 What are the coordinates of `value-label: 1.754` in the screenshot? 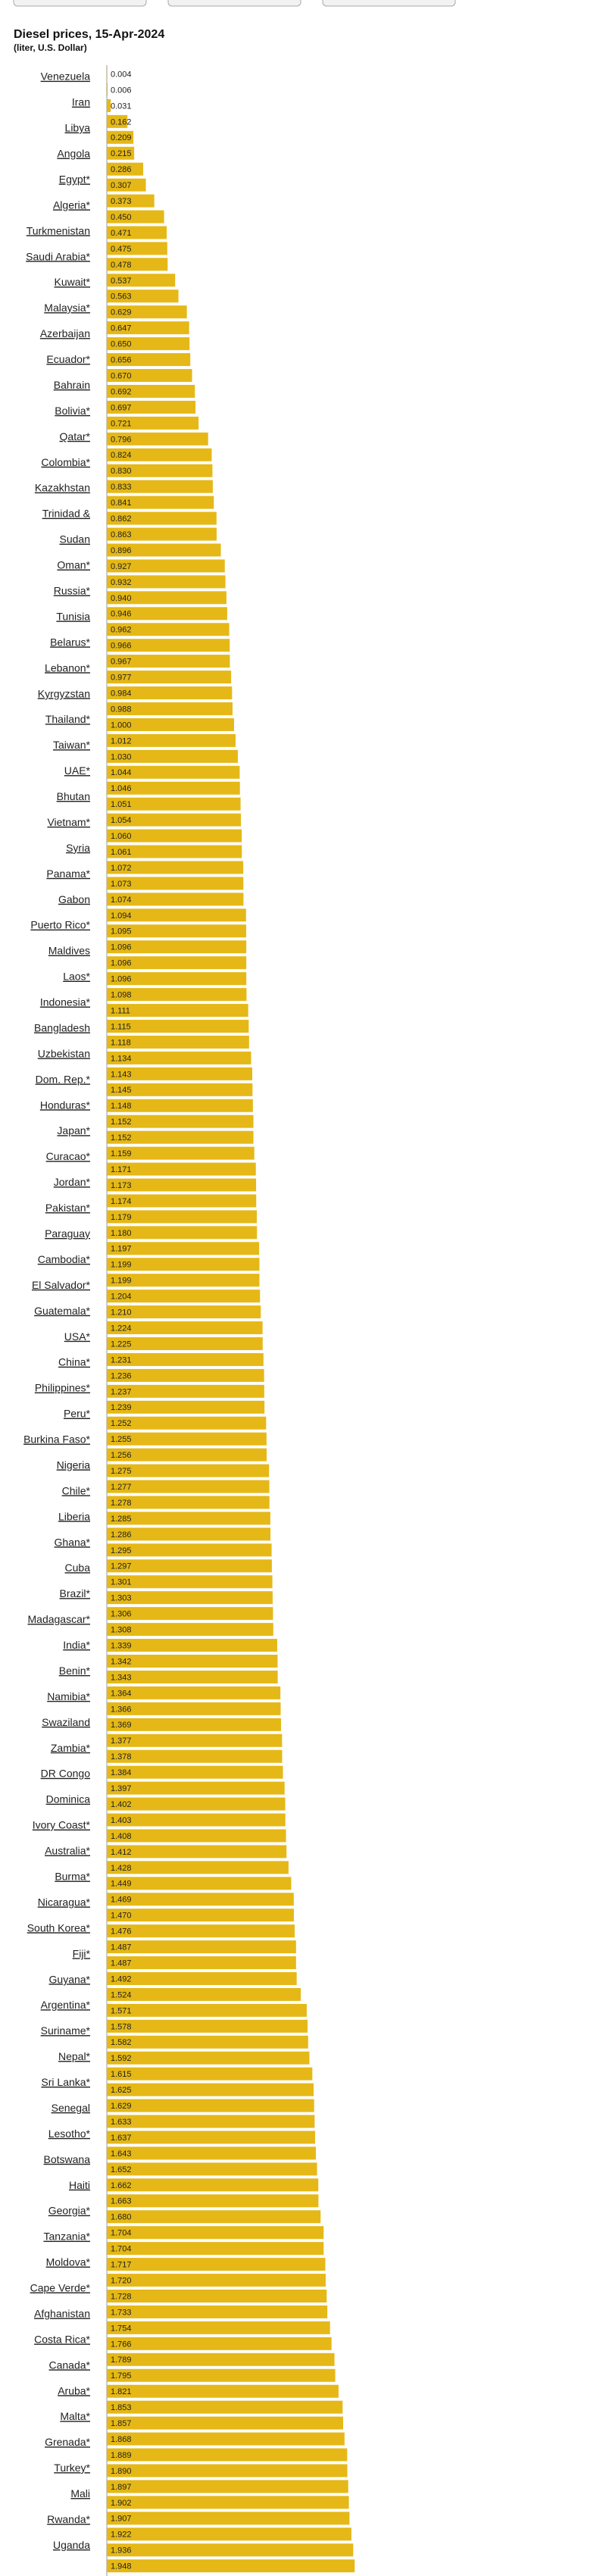 It's located at (121, 2329).